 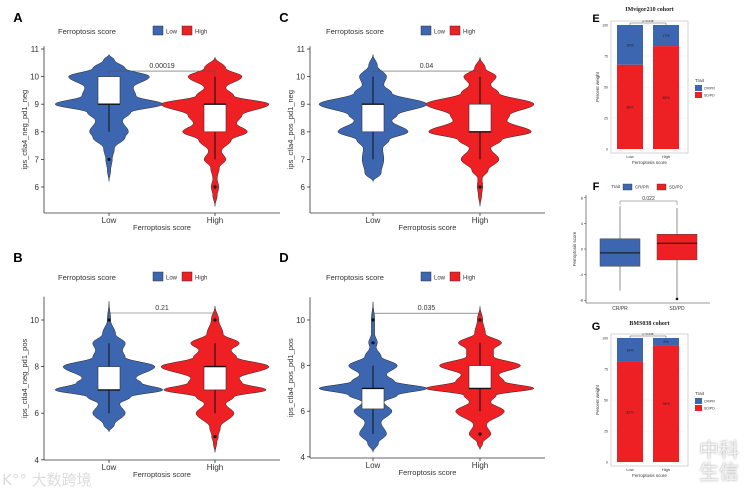 I want to click on legend-label-low: Low, so click(x=172, y=279).